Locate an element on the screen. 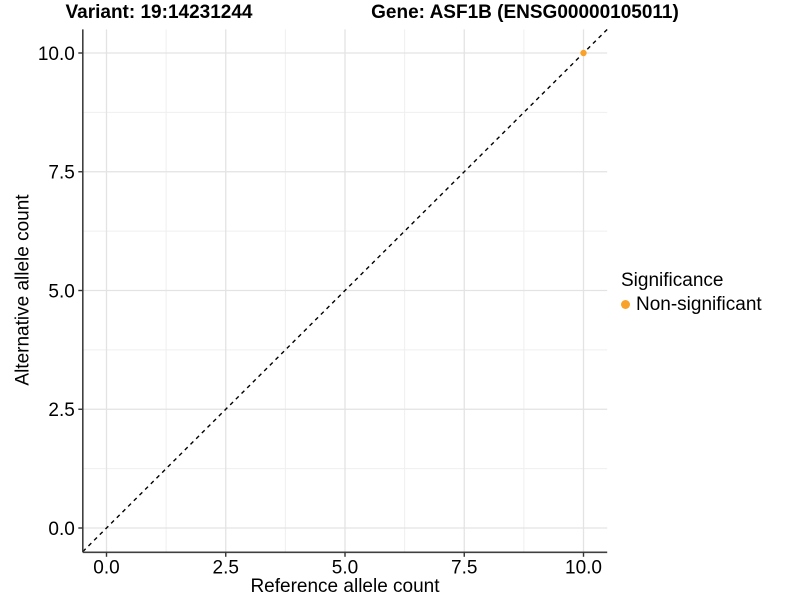 The height and width of the screenshot is (600, 800). x-tick-label: 2.5 is located at coordinates (226, 568).